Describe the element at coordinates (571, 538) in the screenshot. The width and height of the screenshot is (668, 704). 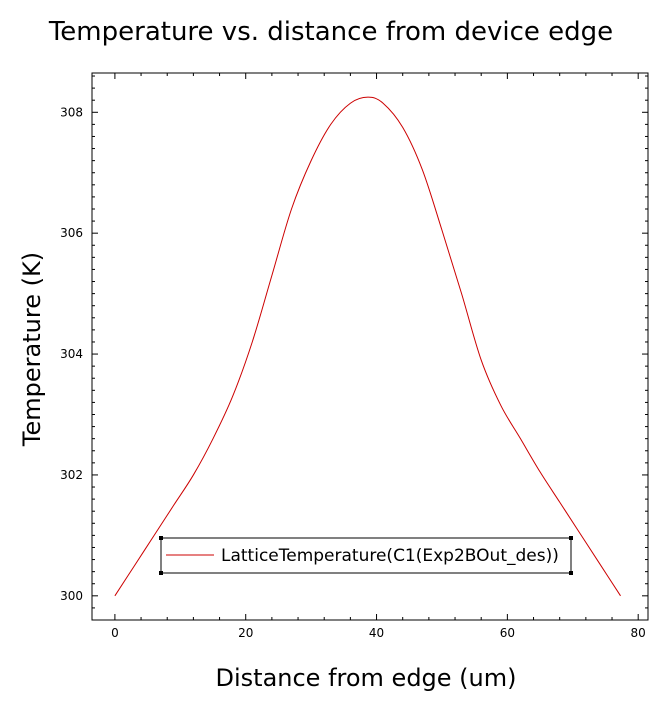
I see `legend-handle-top-right` at that location.